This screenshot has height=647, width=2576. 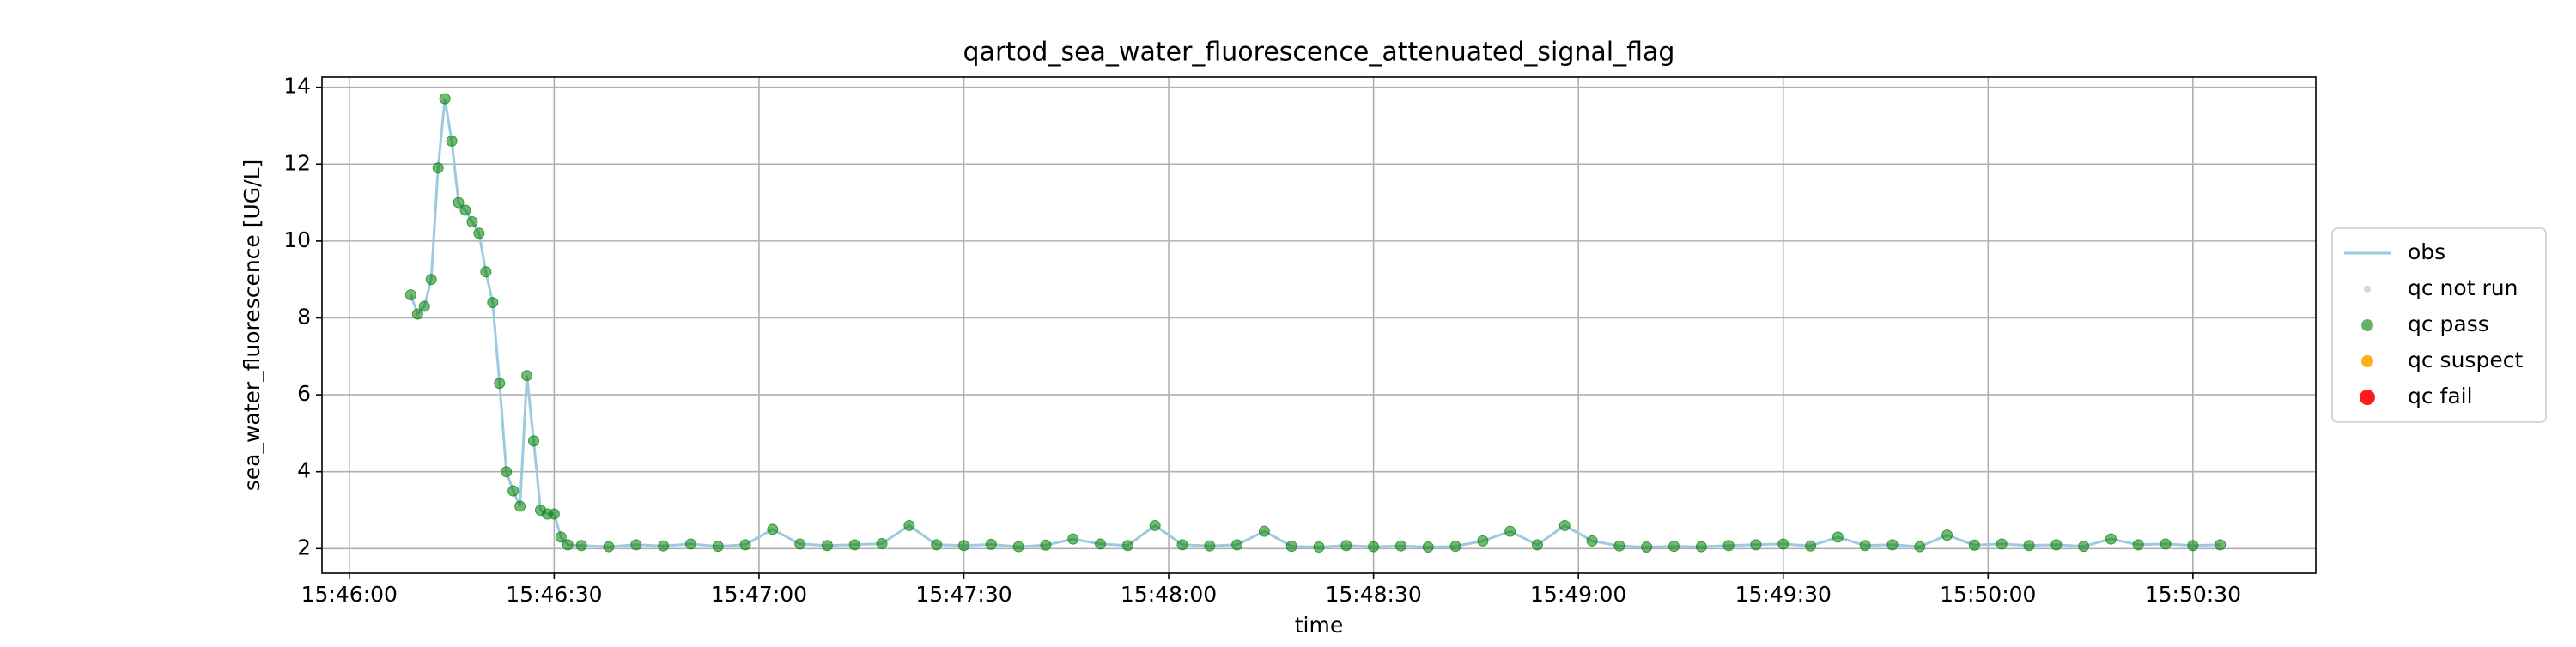 What do you see at coordinates (2427, 251) in the screenshot?
I see `legend-label: obs` at bounding box center [2427, 251].